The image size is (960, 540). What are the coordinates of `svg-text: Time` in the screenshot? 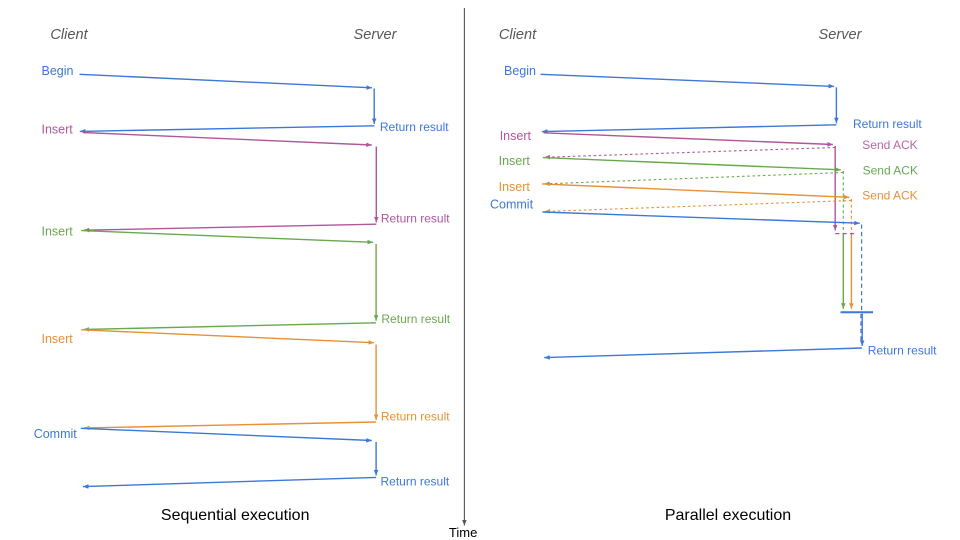 It's located at (463, 532).